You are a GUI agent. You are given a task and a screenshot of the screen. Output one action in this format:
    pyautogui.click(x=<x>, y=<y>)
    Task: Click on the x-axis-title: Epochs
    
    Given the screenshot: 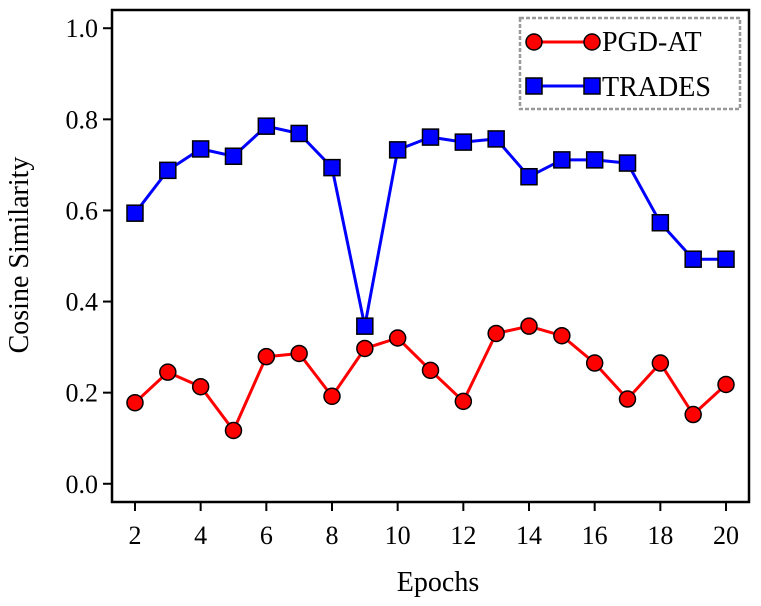 What is the action you would take?
    pyautogui.click(x=438, y=582)
    